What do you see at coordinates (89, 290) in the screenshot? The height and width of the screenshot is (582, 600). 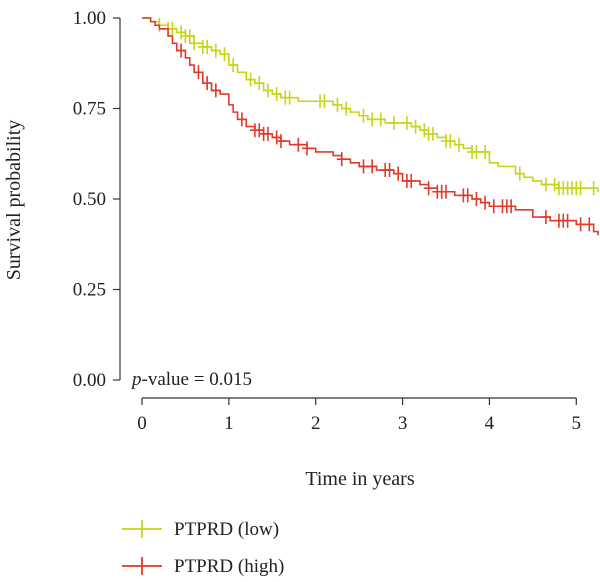 I see `y-tick-label: 0.25` at bounding box center [89, 290].